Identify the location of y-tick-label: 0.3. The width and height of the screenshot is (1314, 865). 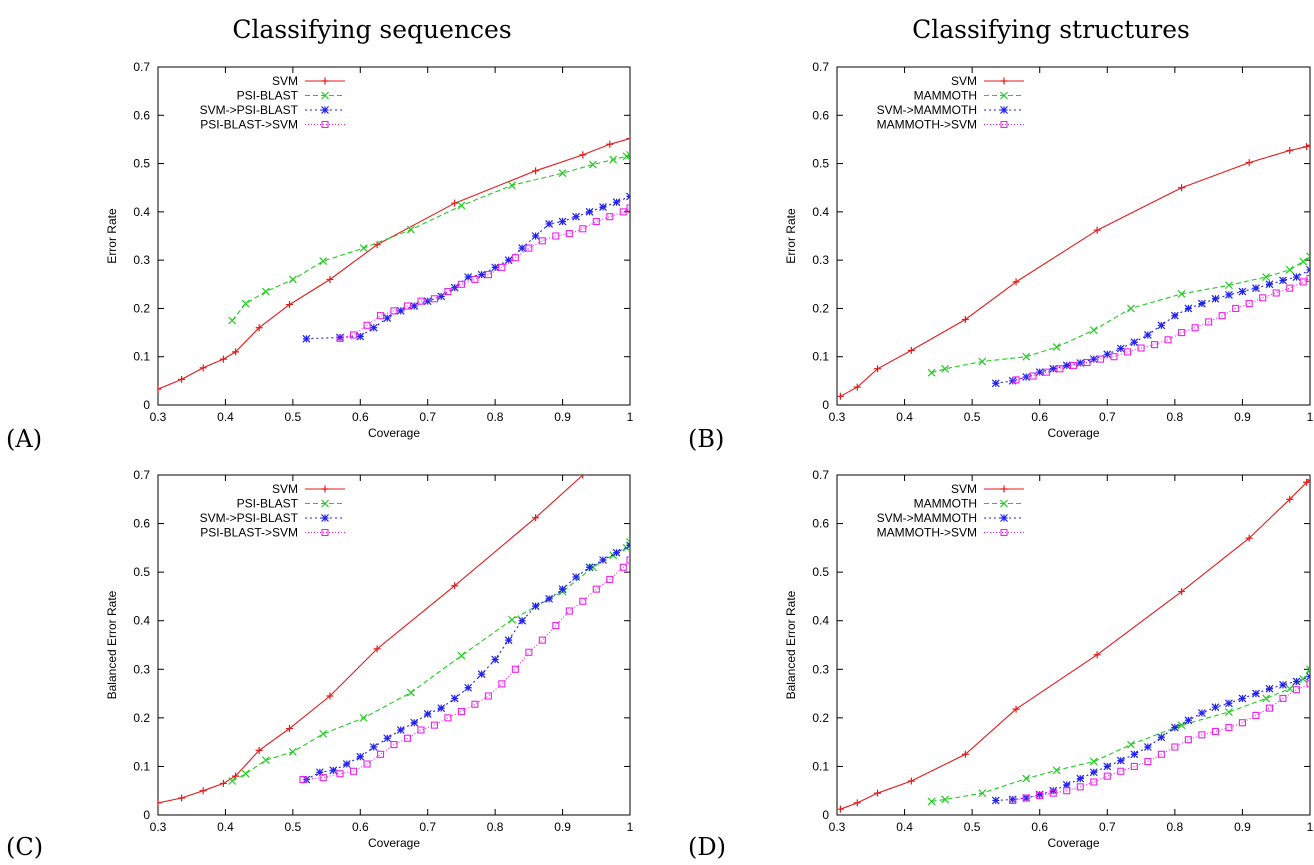
(141, 669).